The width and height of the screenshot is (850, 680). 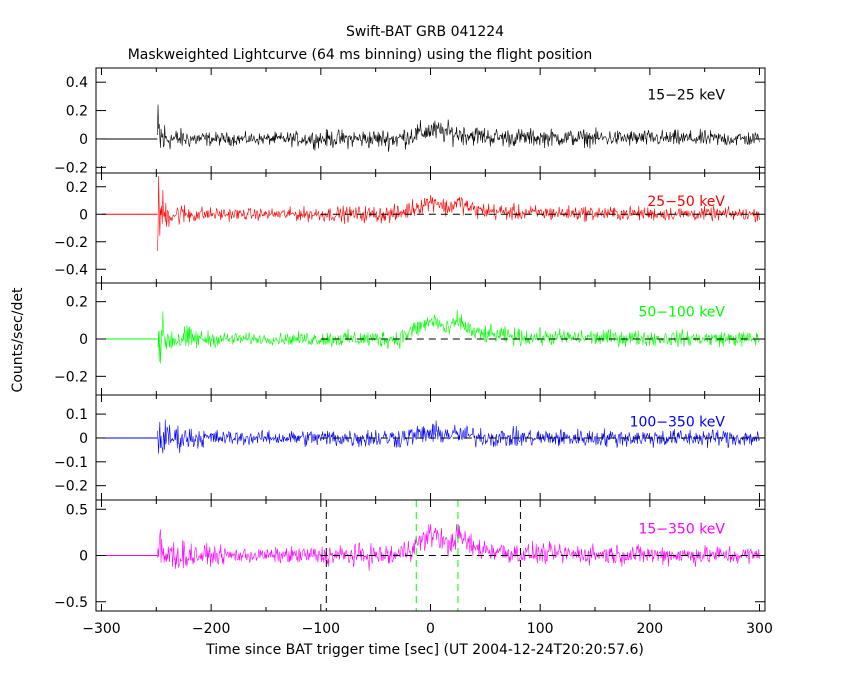 I want to click on x-tick-label: 100, so click(x=540, y=629).